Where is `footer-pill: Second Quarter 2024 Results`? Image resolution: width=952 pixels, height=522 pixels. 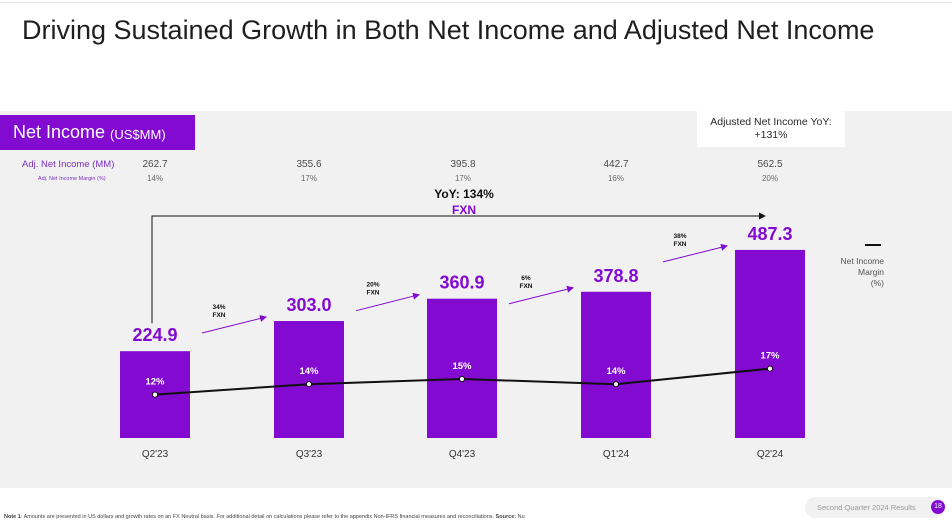
footer-pill: Second Quarter 2024 Results is located at coordinates (875, 507).